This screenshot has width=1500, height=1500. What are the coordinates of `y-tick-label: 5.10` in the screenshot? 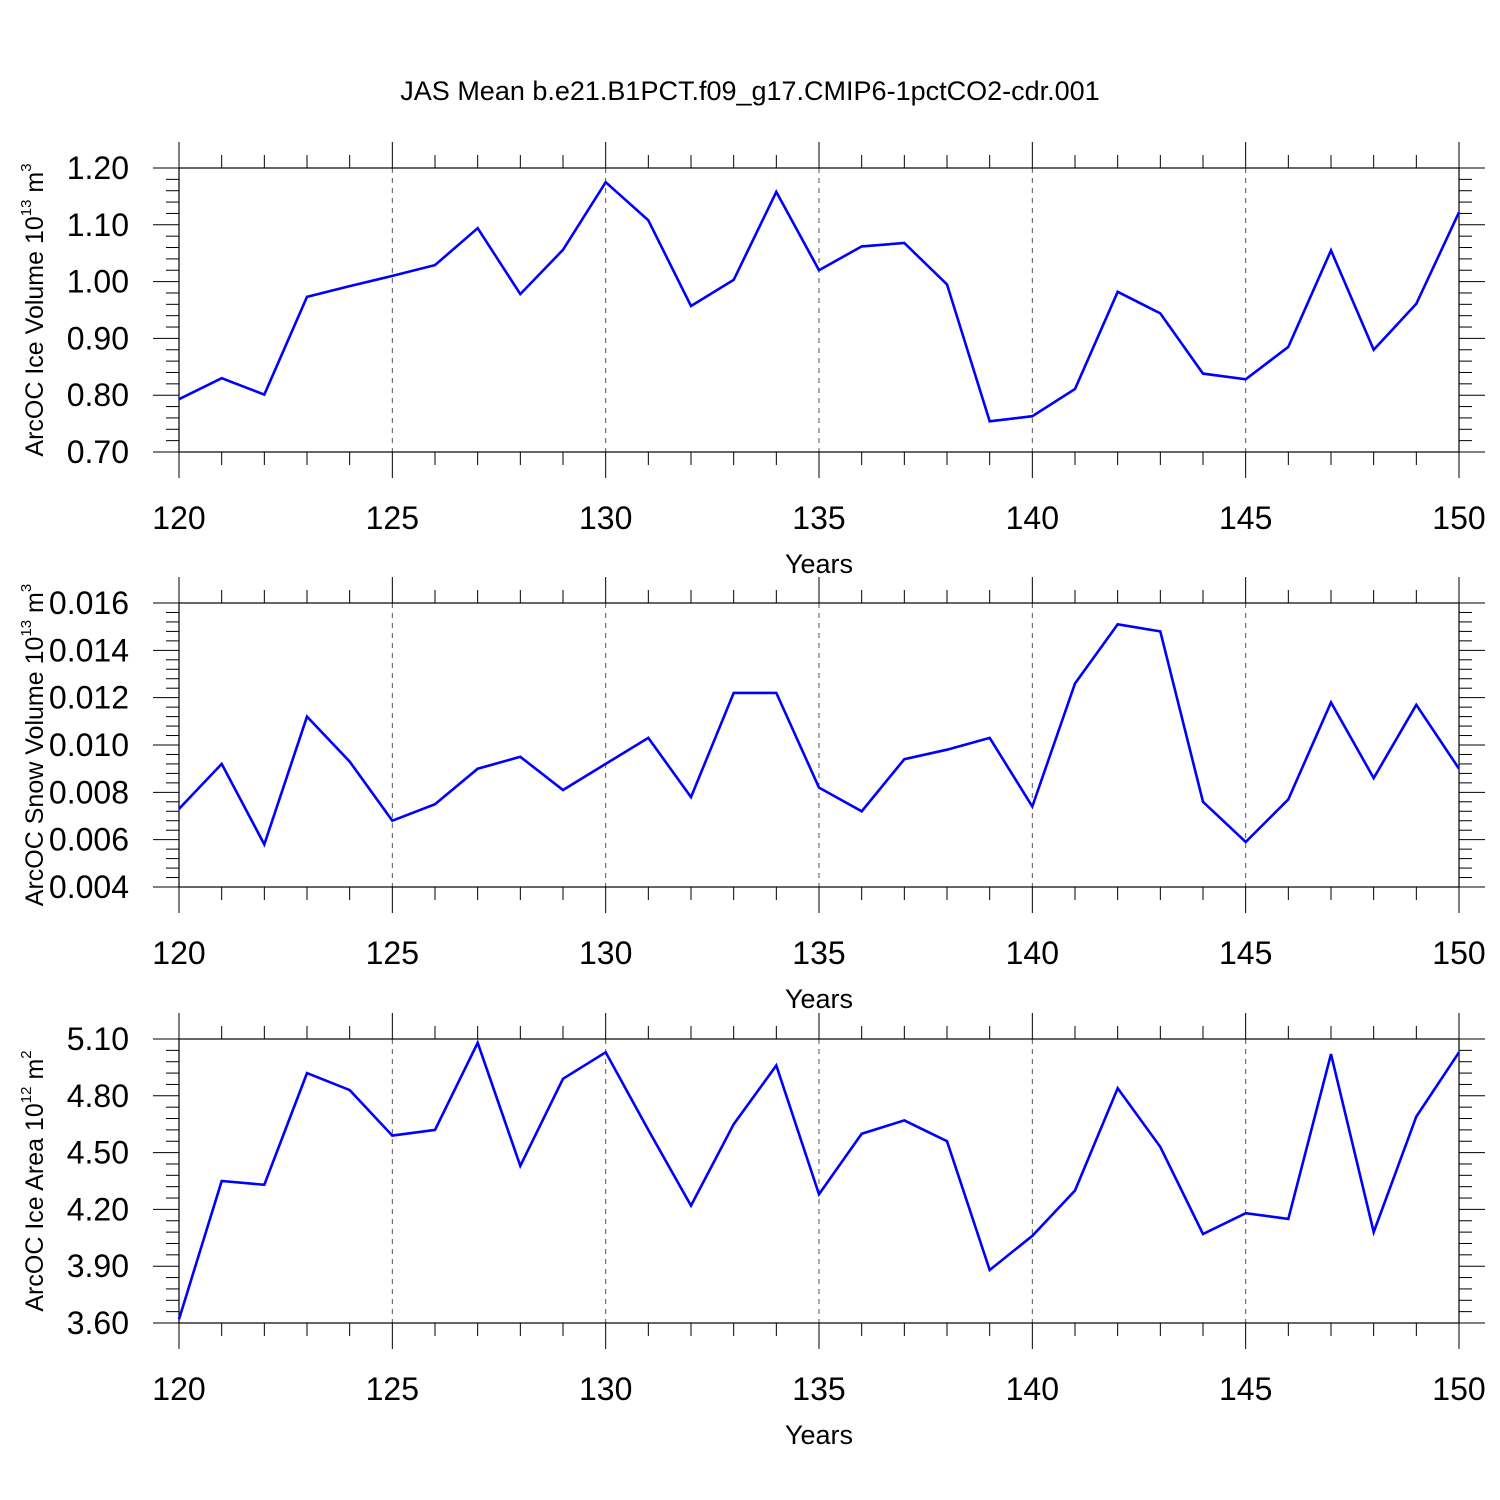 It's located at (98, 1039).